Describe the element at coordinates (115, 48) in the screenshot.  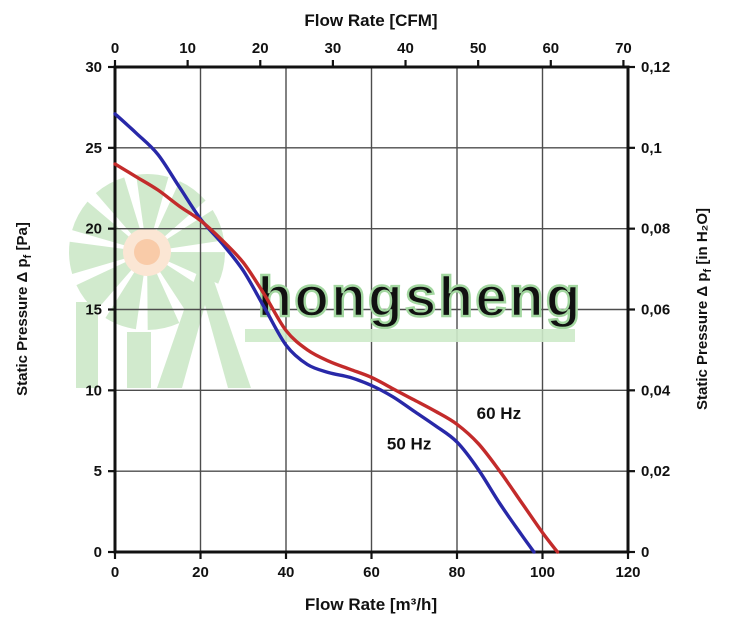
I see `tick-label-top: 0` at that location.